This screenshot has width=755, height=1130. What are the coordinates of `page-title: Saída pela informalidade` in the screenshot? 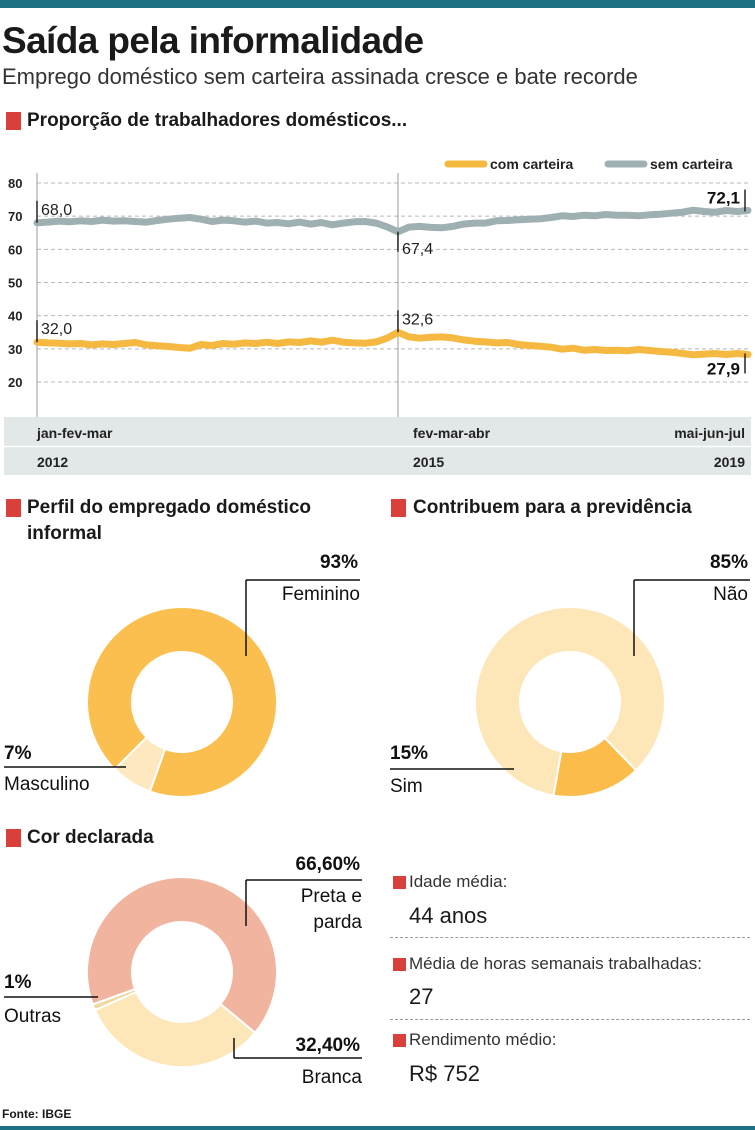 It's located at (213, 40).